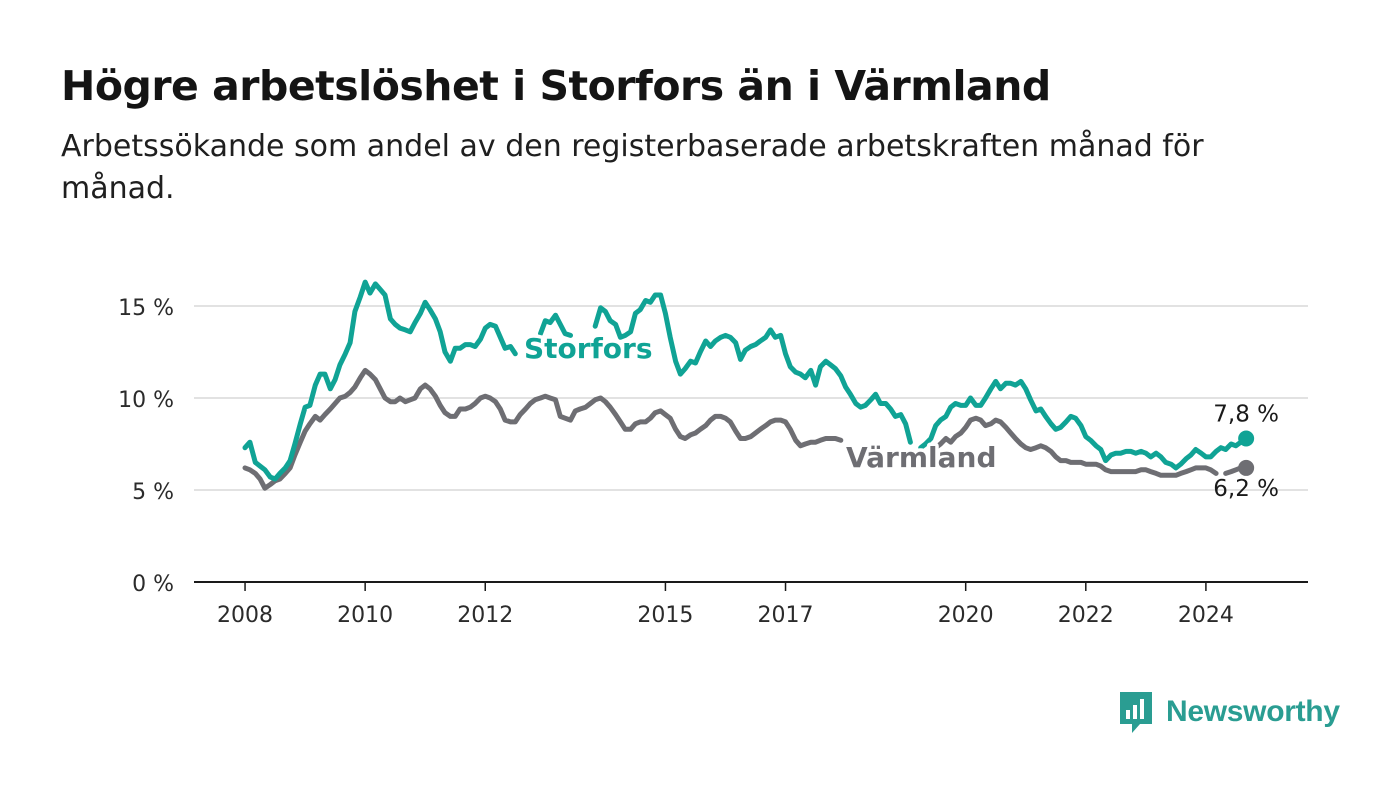  I want to click on series-endpoint-varmland, so click(1246, 467).